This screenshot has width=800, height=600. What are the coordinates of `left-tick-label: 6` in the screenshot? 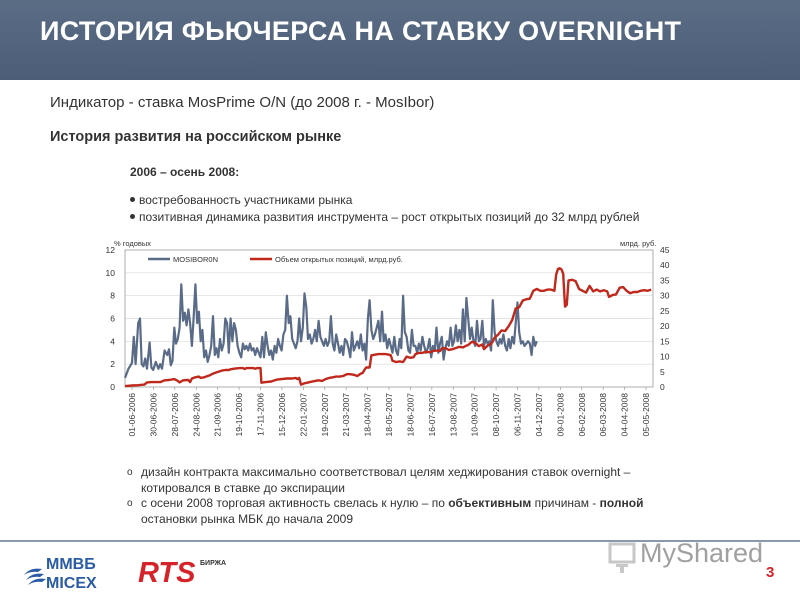 It's located at (112, 319).